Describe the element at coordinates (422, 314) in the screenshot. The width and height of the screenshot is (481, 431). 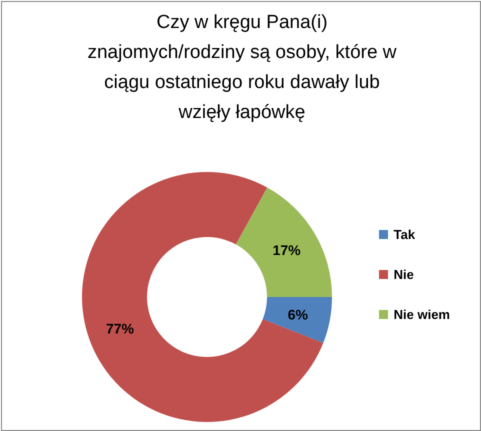
I see `legend-label: Nie wiem` at that location.